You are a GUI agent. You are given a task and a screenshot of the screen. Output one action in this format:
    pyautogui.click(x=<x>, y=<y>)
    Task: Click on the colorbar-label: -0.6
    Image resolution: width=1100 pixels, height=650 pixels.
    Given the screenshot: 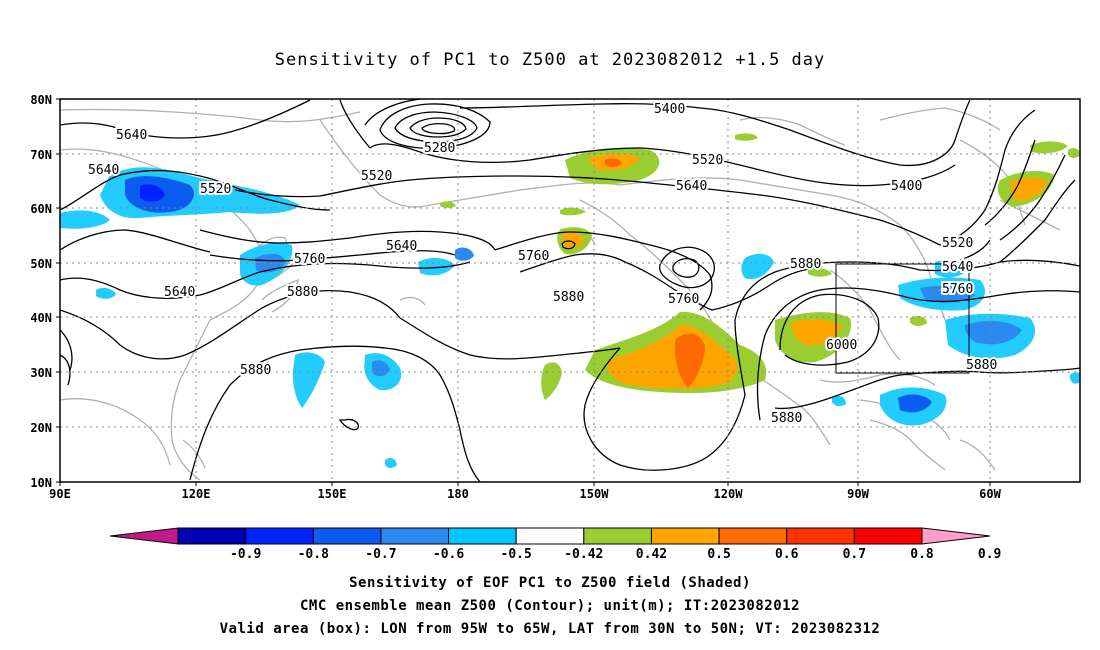 What is the action you would take?
    pyautogui.click(x=448, y=554)
    